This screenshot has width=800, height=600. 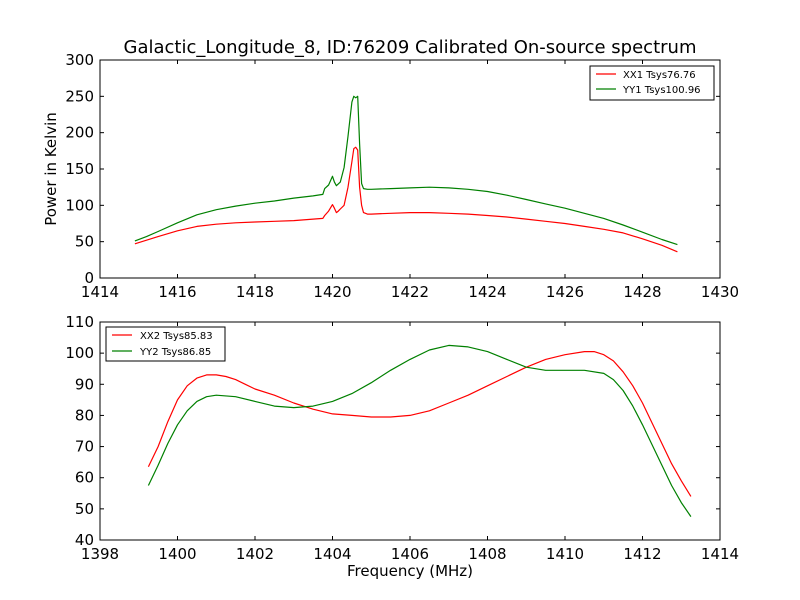 I want to click on x-tick-label: 1416, so click(x=177, y=292).